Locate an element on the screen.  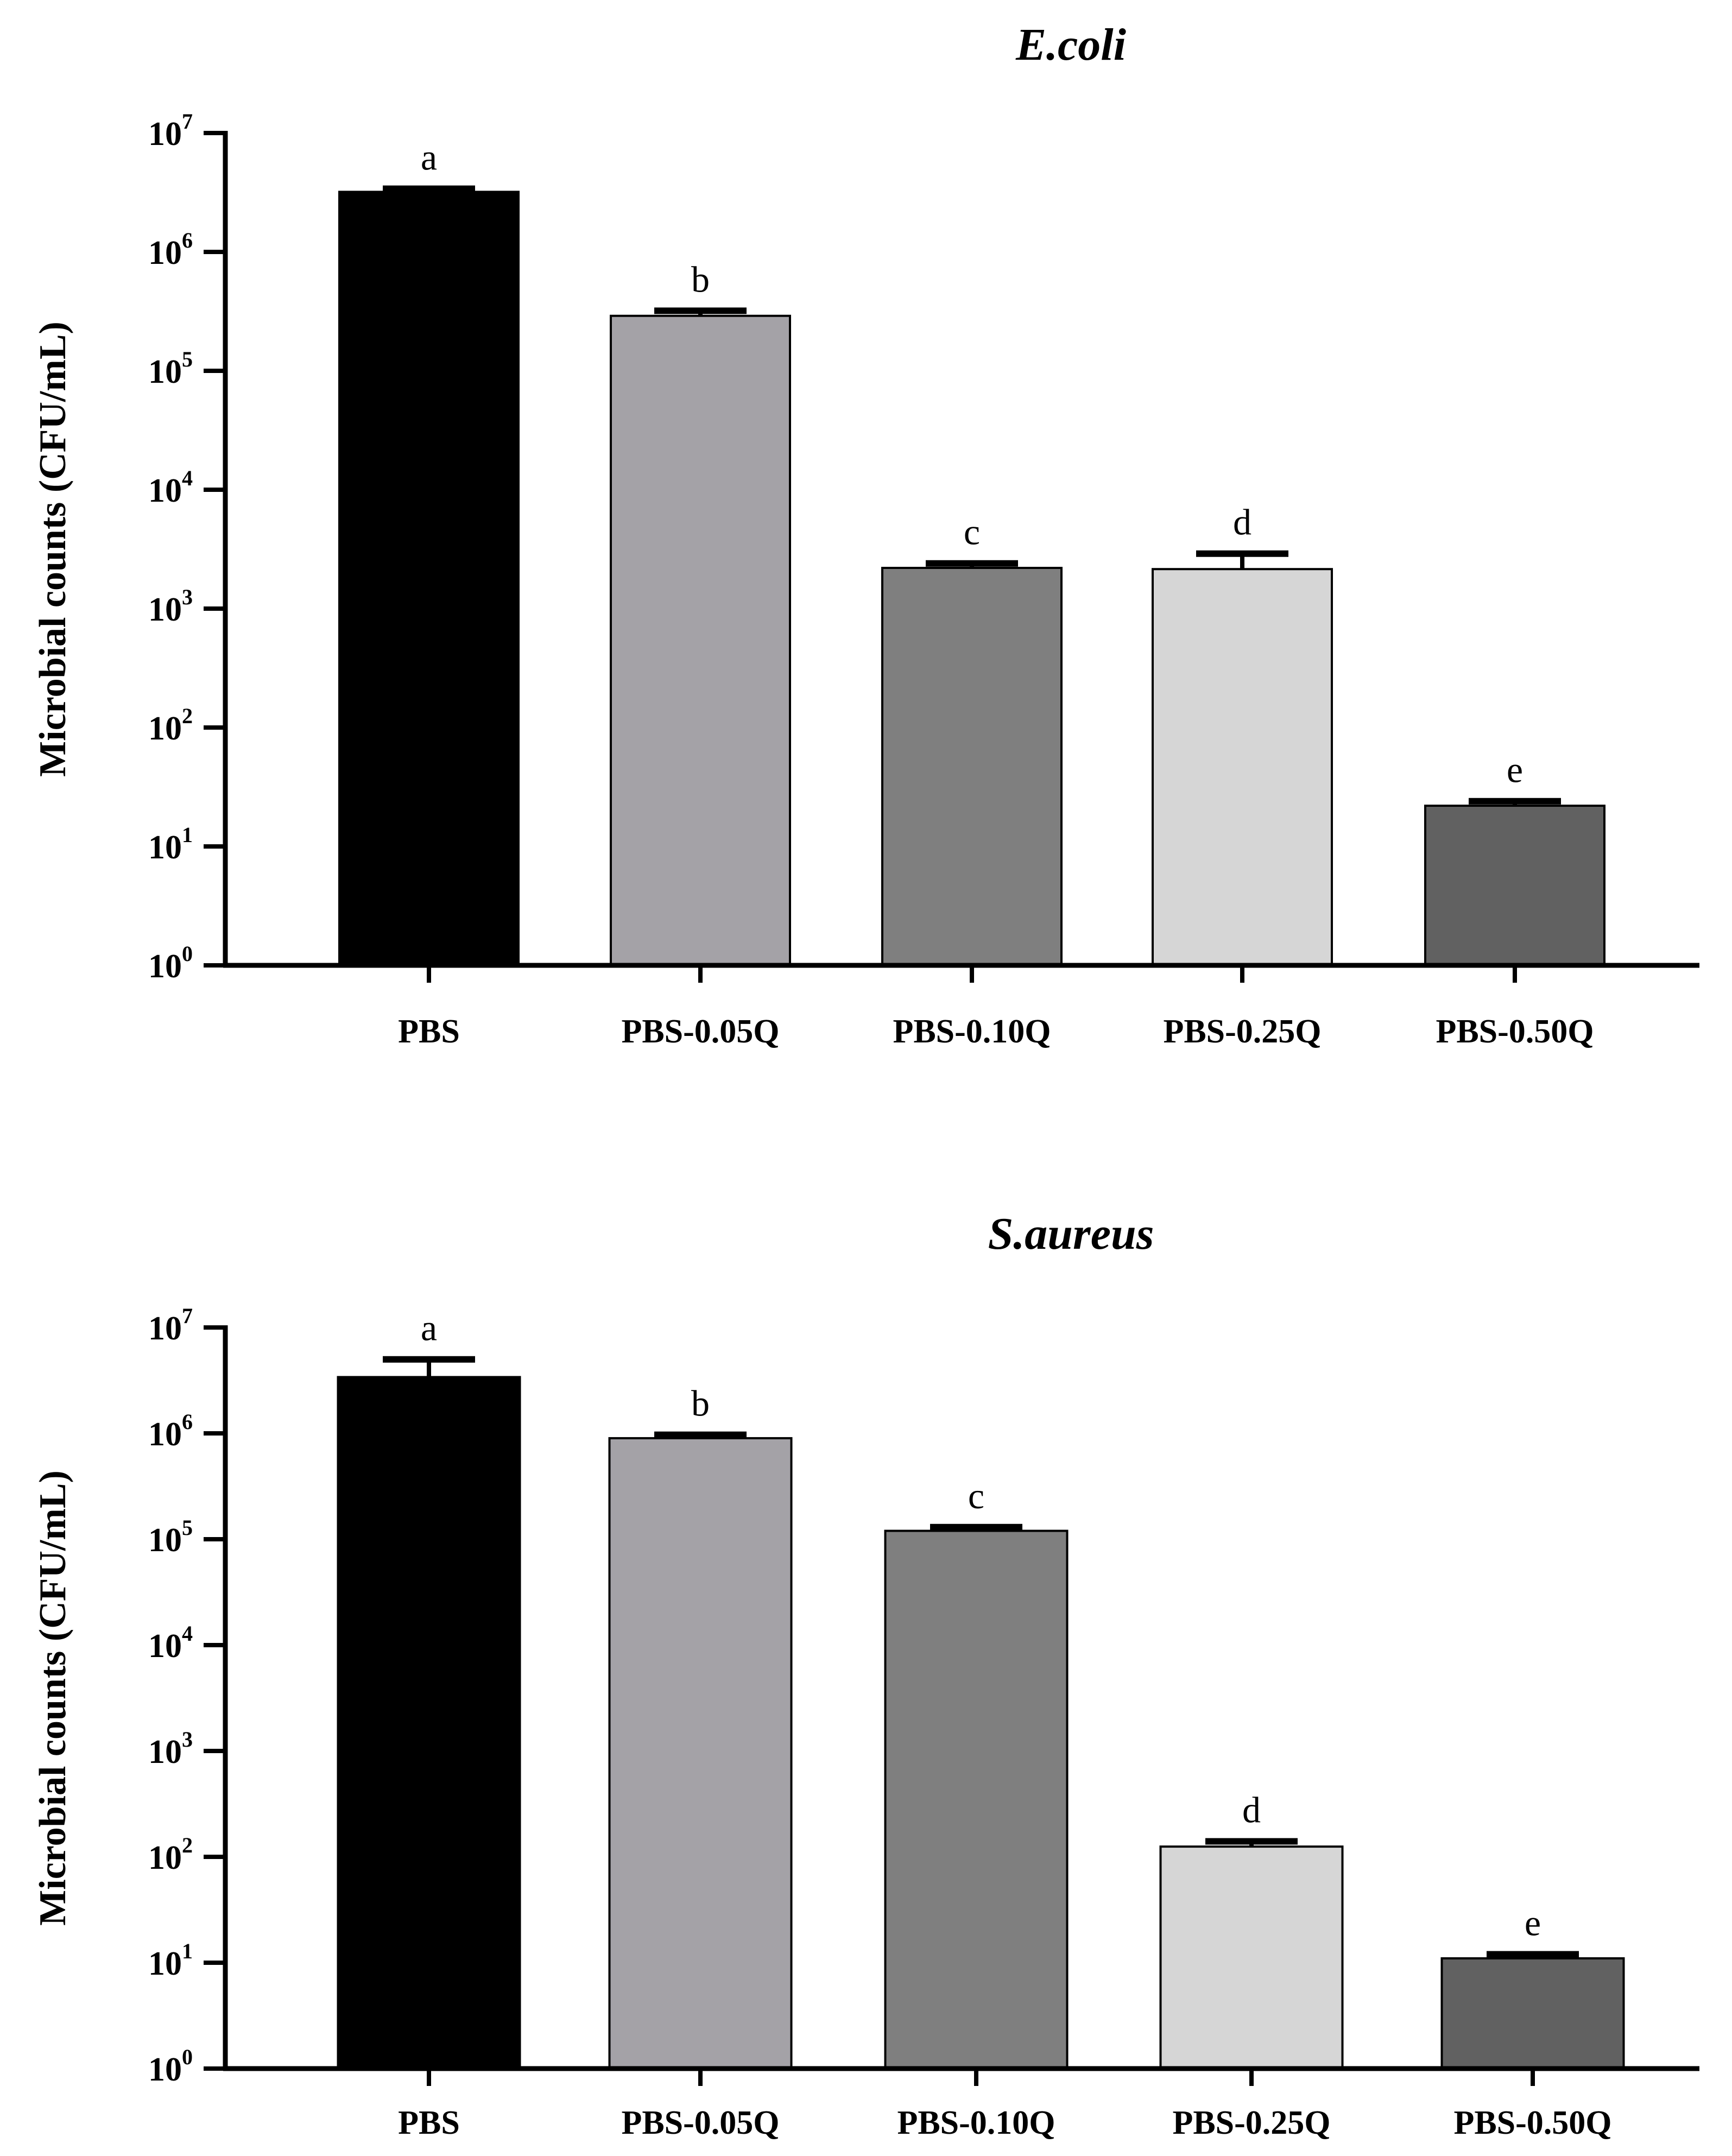
chart-title: E.coli is located at coordinates (1071, 45).